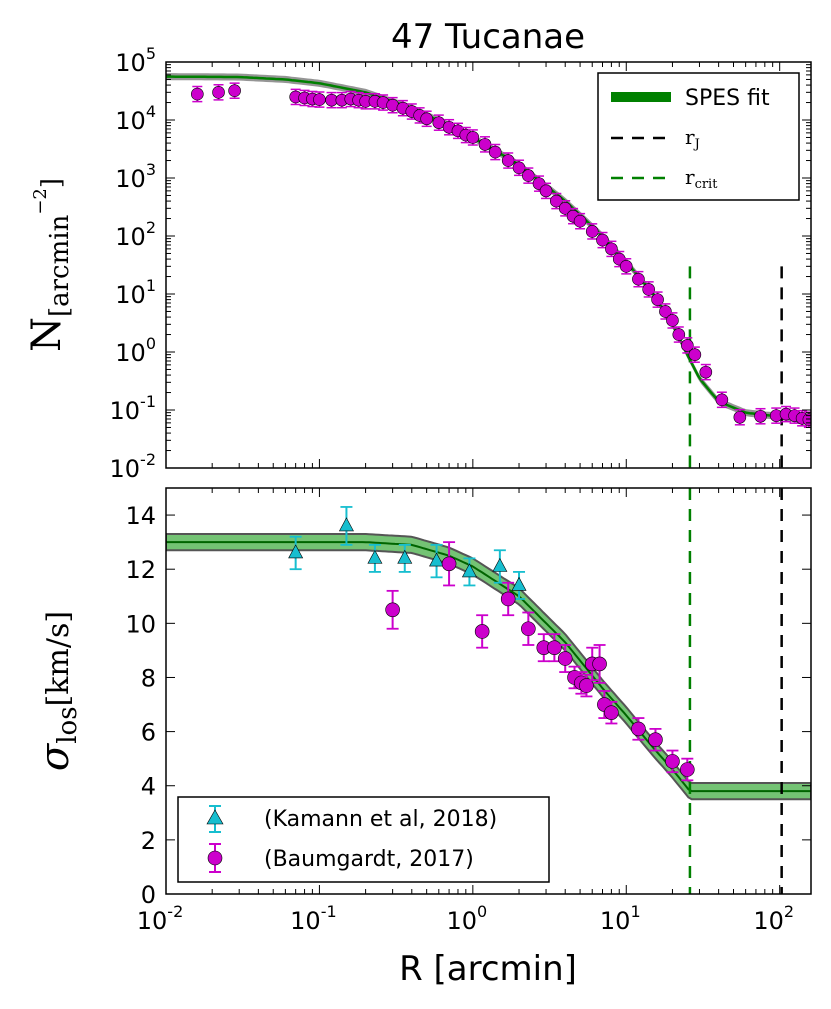  I want to click on svg-text: N[arcmin−2], so click(49, 265).